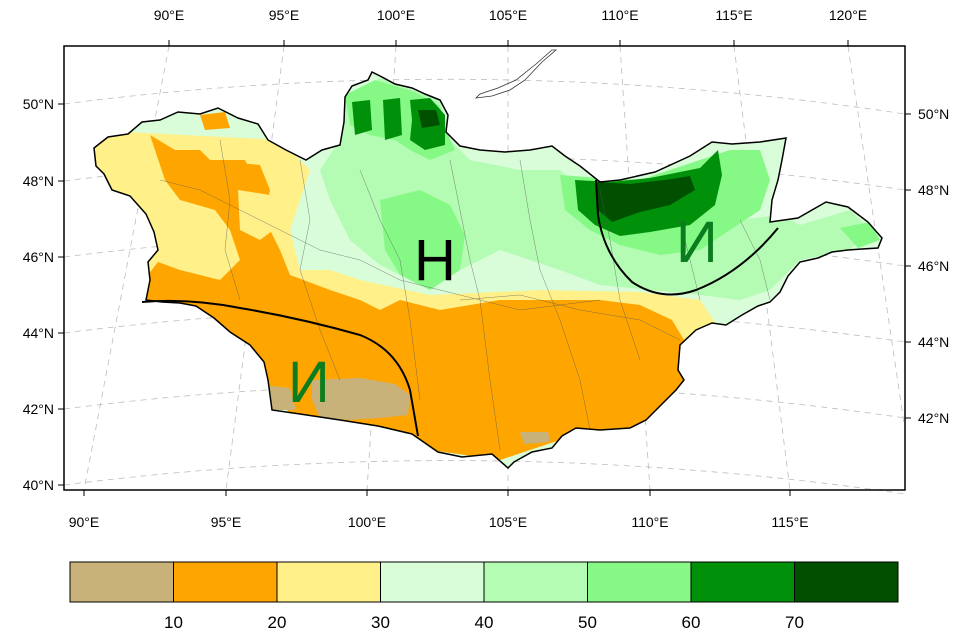 The image size is (972, 636). I want to click on right-tick-label: 46°N, so click(933, 266).